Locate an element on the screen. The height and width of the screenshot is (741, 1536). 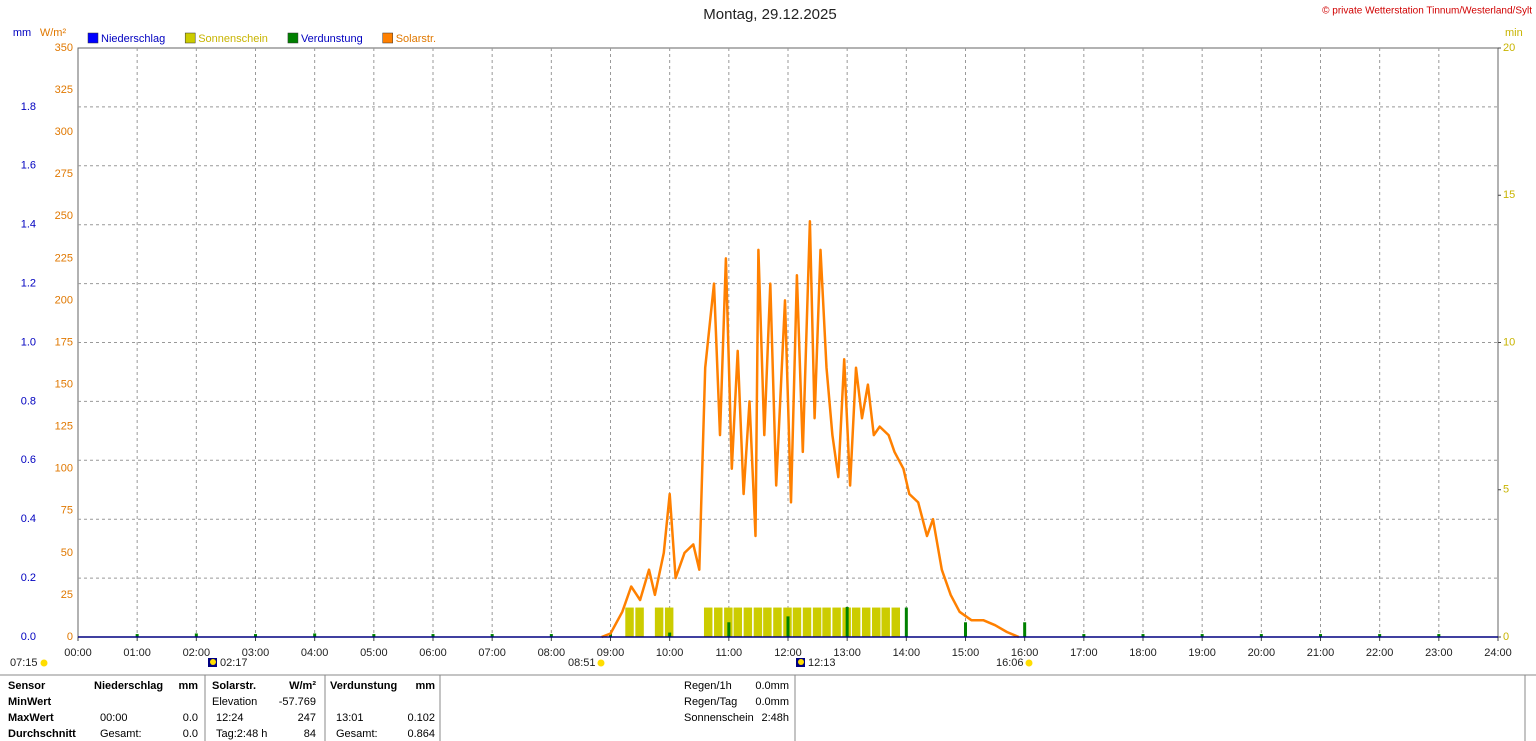
extra-value: 2:48h is located at coordinates (775, 718).